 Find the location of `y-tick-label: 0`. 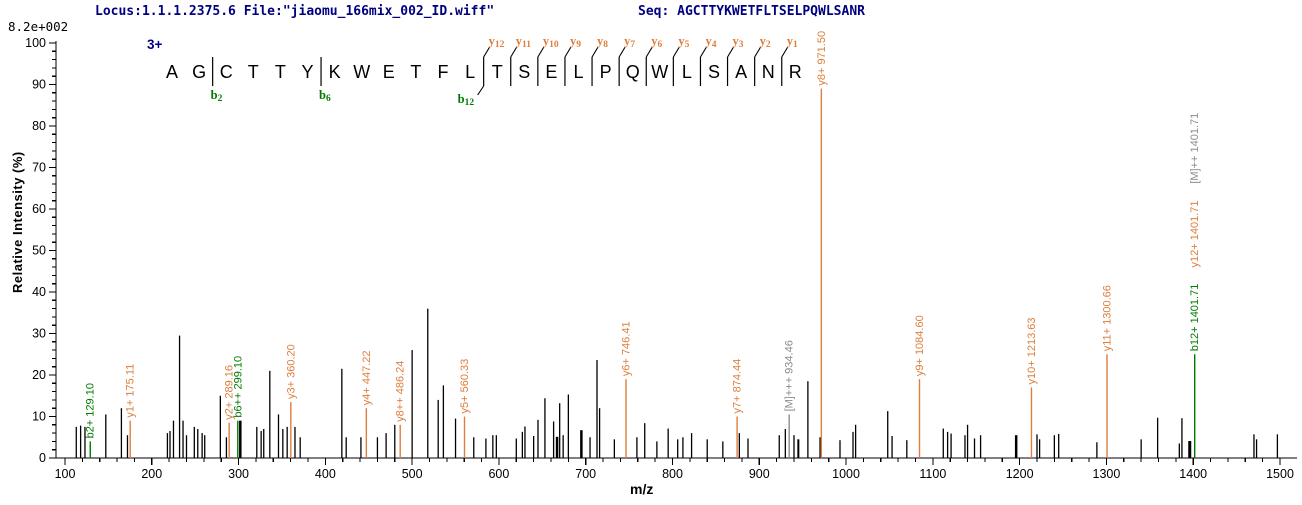

y-tick-label: 0 is located at coordinates (42, 458).